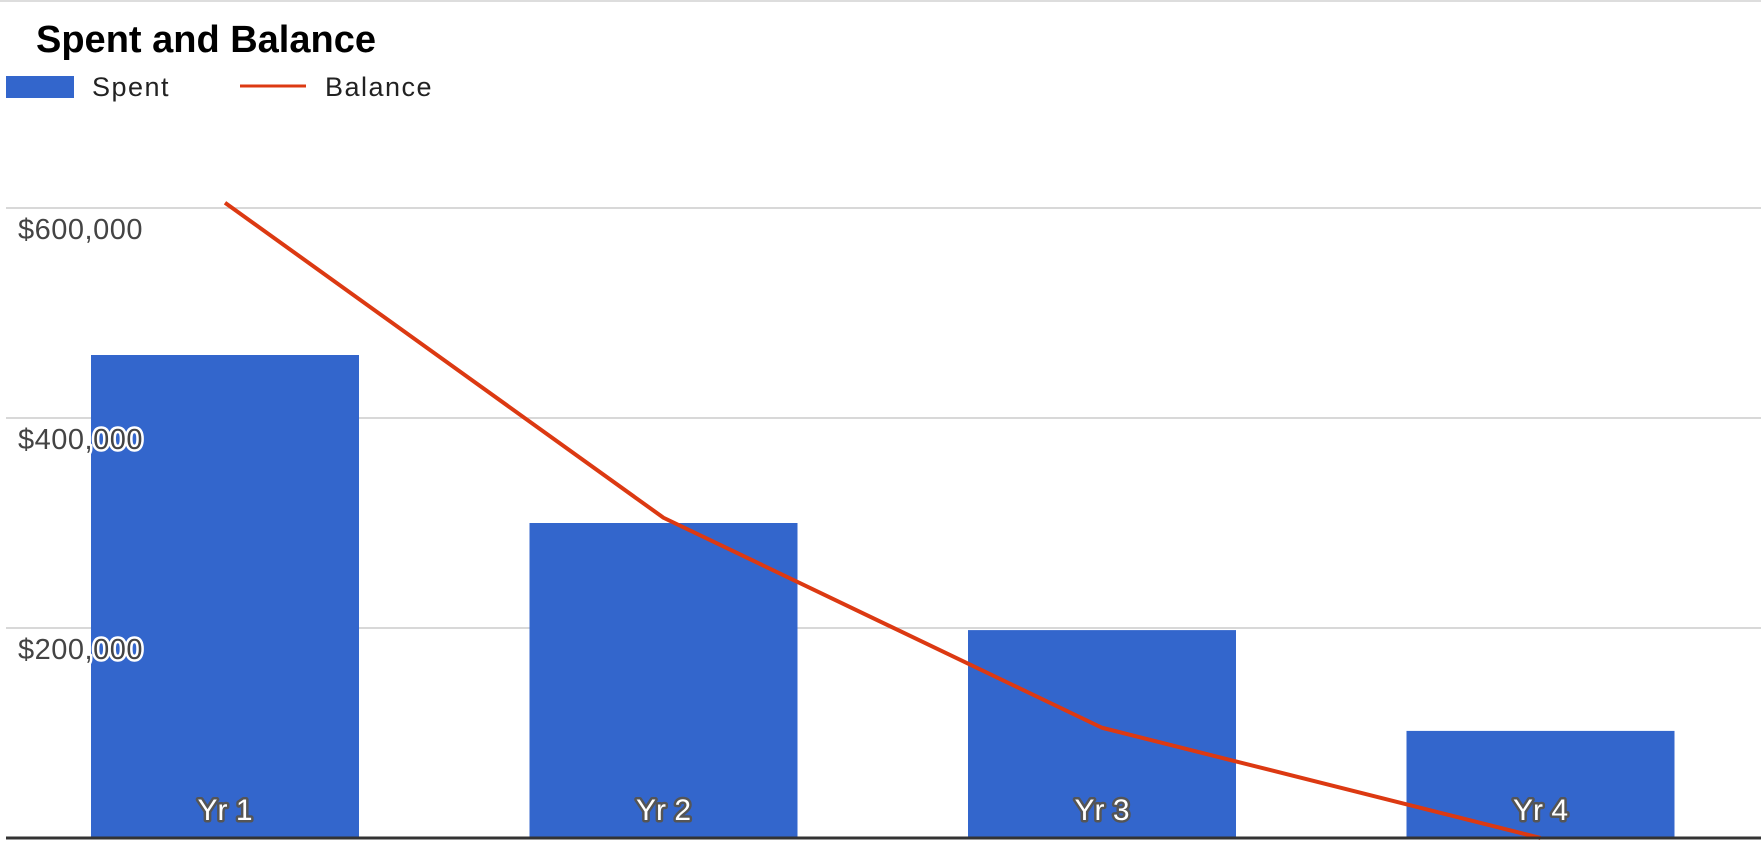 This screenshot has height=845, width=1761. I want to click on legend-swatch-spent, so click(40, 87).